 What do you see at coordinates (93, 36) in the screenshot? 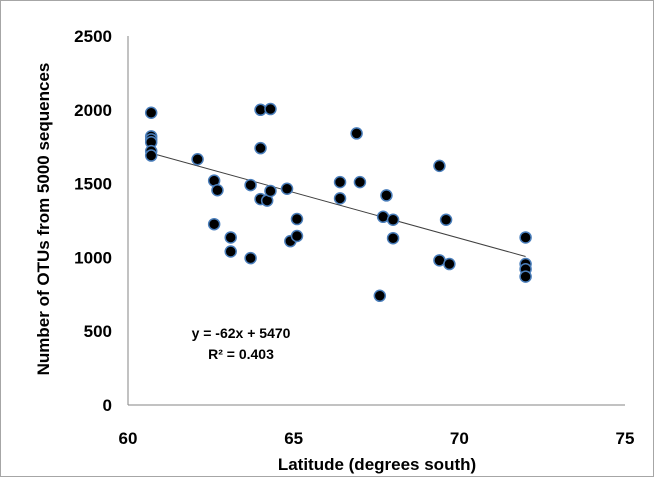
I see `y-tick-label: 2500` at bounding box center [93, 36].